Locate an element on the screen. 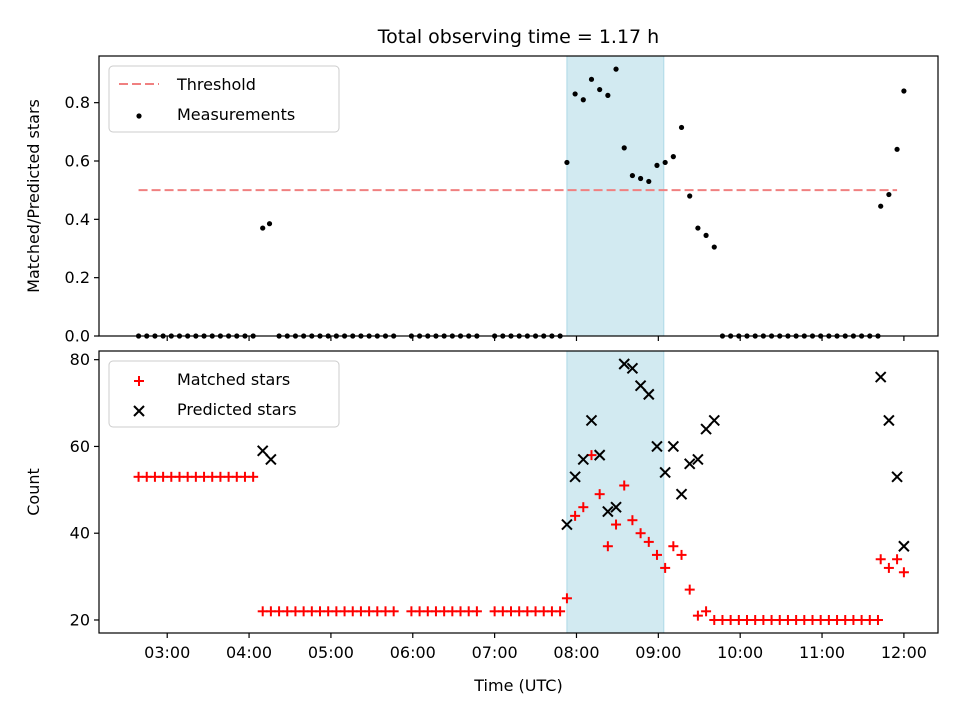 Image resolution: width=960 pixels, height=720 pixels. legend-box is located at coordinates (224, 99).